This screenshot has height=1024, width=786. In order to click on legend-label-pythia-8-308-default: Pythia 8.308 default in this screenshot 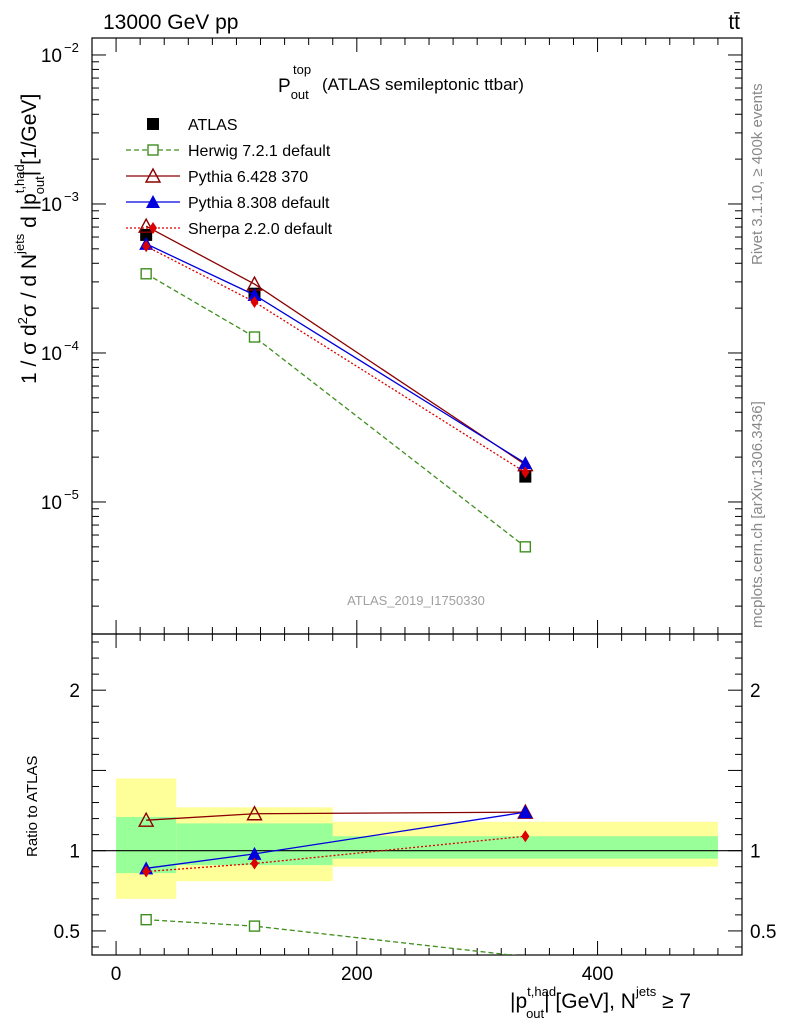, I will do `click(259, 203)`.